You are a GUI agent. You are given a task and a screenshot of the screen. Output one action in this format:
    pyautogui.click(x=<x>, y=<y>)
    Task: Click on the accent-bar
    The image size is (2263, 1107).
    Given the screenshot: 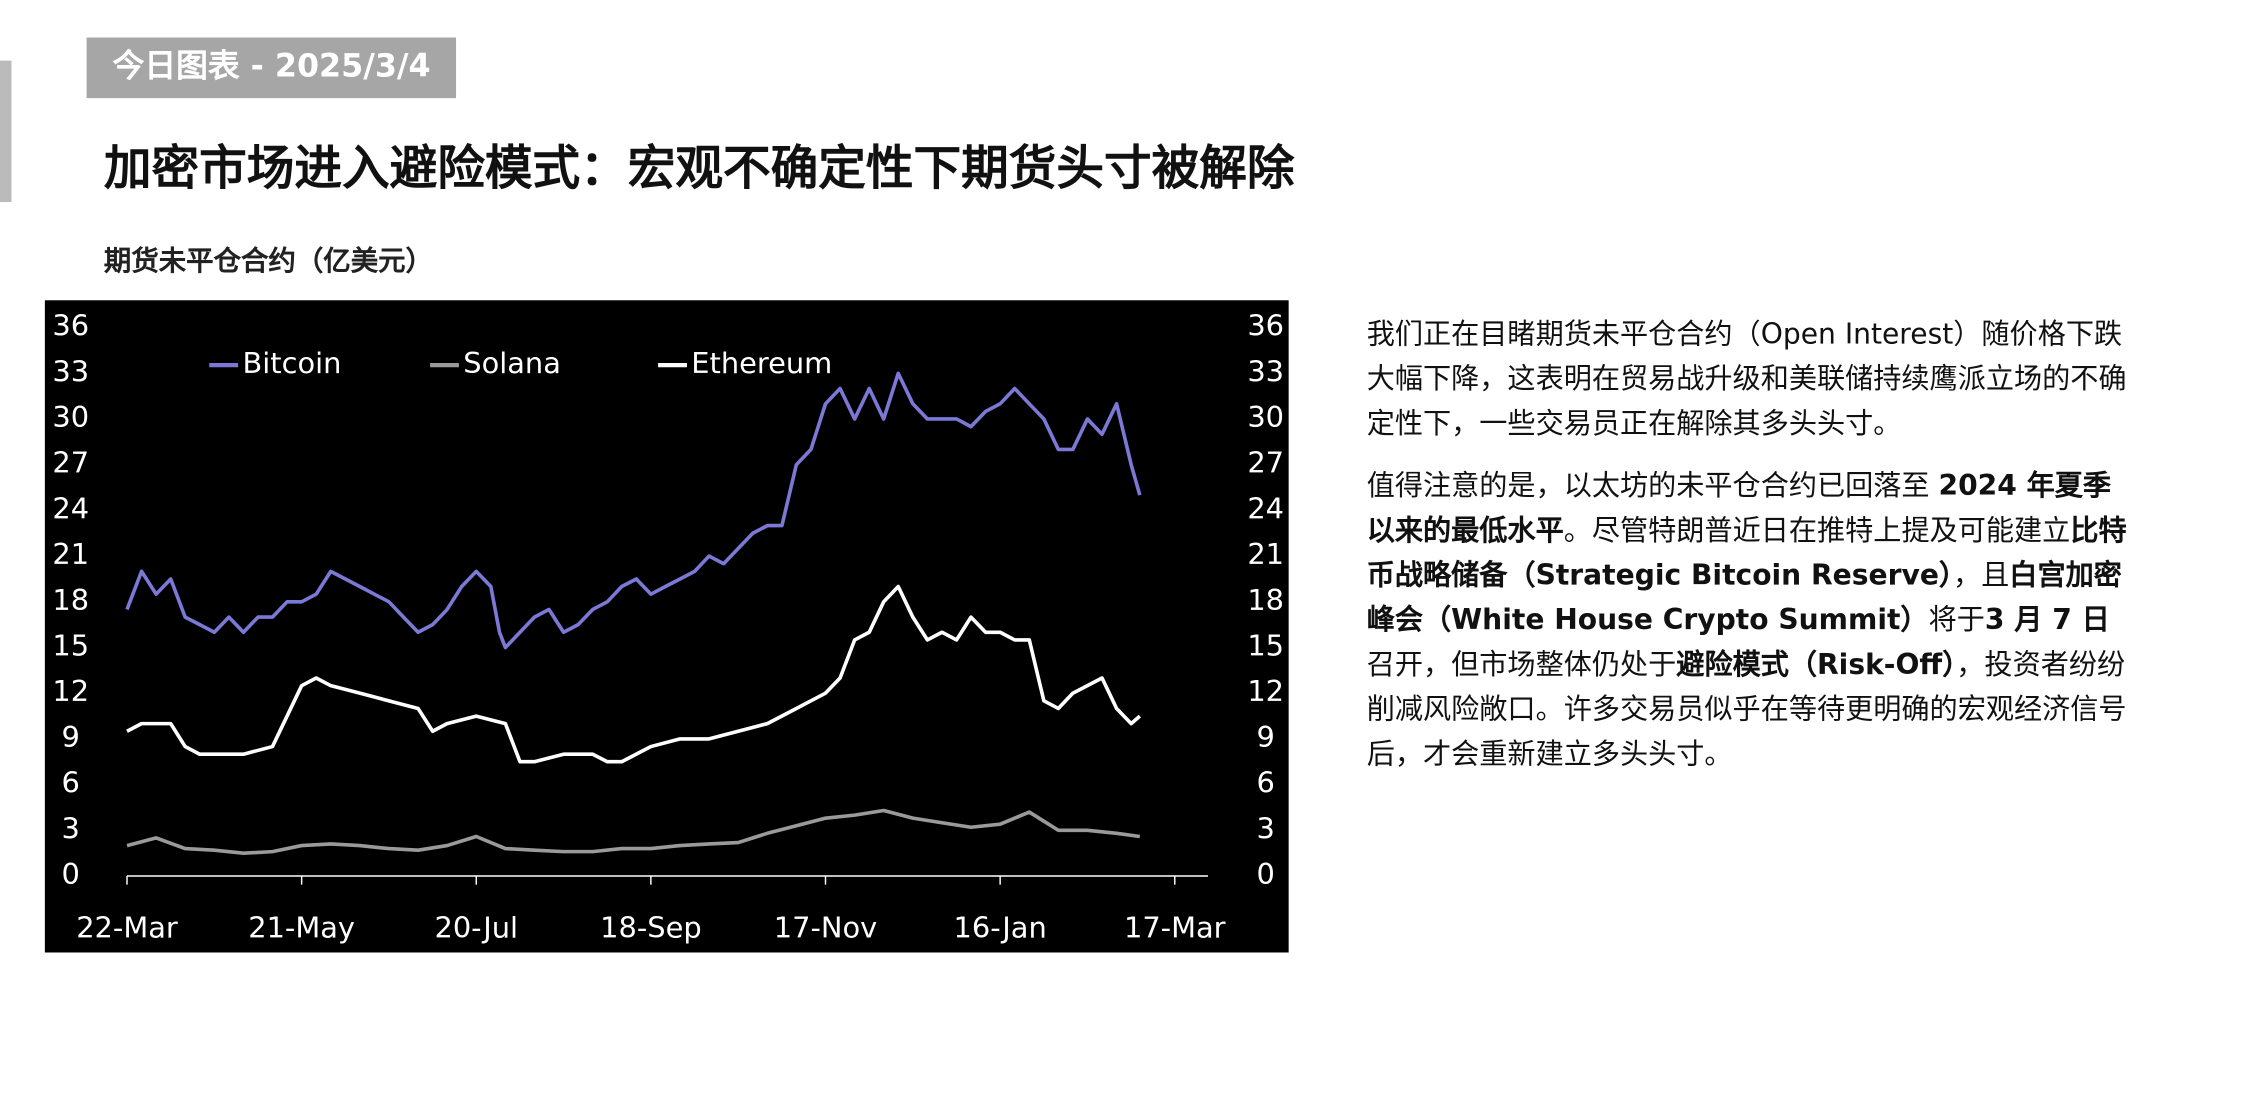 What is the action you would take?
    pyautogui.click(x=6, y=131)
    